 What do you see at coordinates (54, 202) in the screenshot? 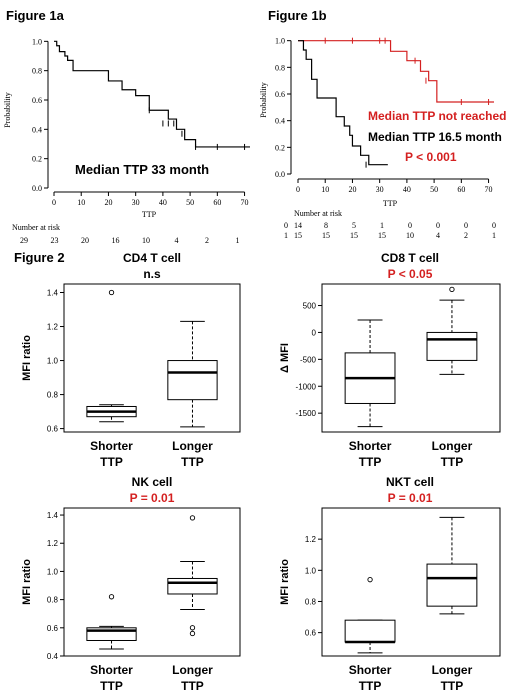
I see `x-tick-label-fig1a: 0` at bounding box center [54, 202].